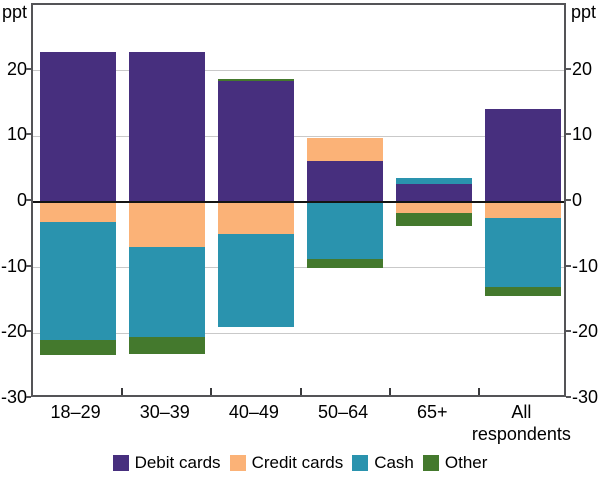  I want to click on bar-segment-debit-cards-65+, so click(434, 193).